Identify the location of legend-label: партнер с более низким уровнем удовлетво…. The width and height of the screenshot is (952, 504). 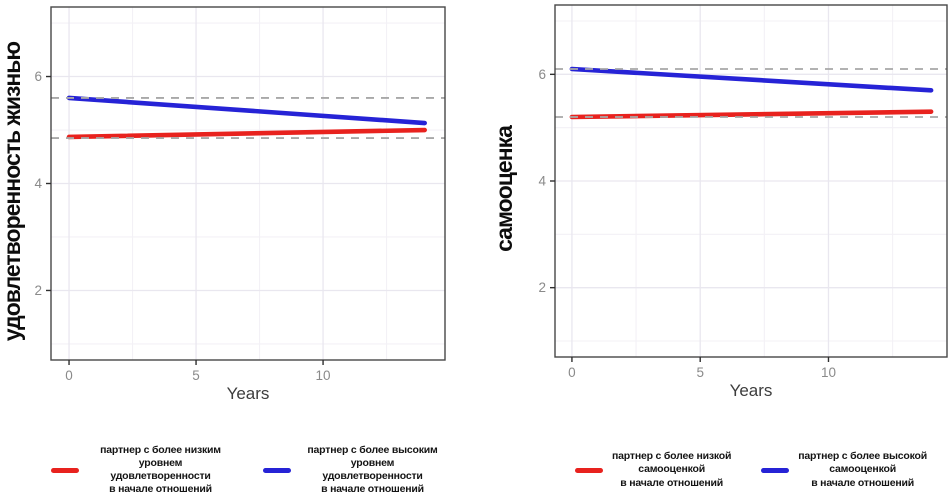
(160, 469).